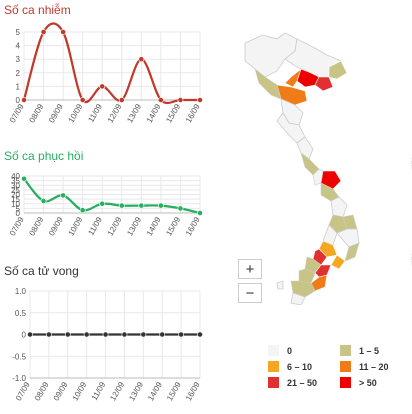 The height and width of the screenshot is (414, 412). I want to click on x-tick-label: 07/09, so click(23, 391).